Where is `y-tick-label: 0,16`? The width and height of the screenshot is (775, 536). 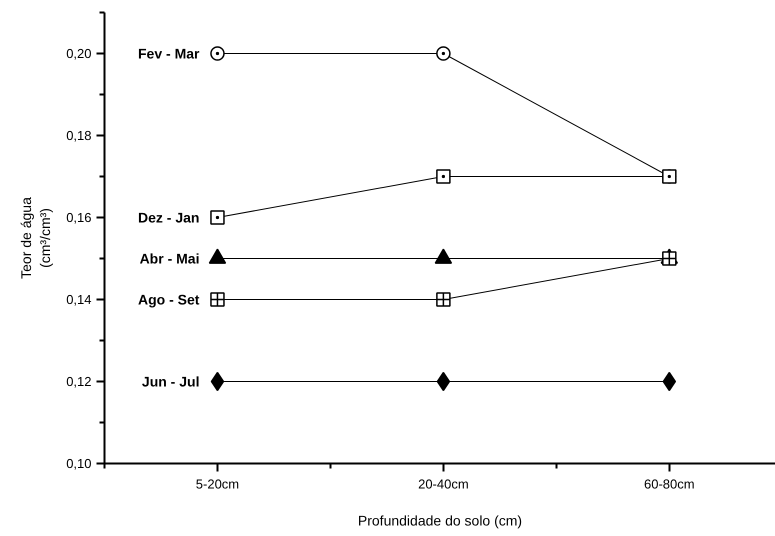 y-tick-label: 0,16 is located at coordinates (79, 217).